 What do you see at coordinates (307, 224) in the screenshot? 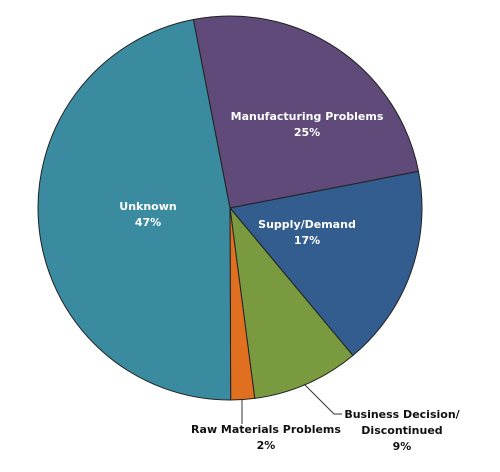
I see `category-label: Supply/Demand` at bounding box center [307, 224].